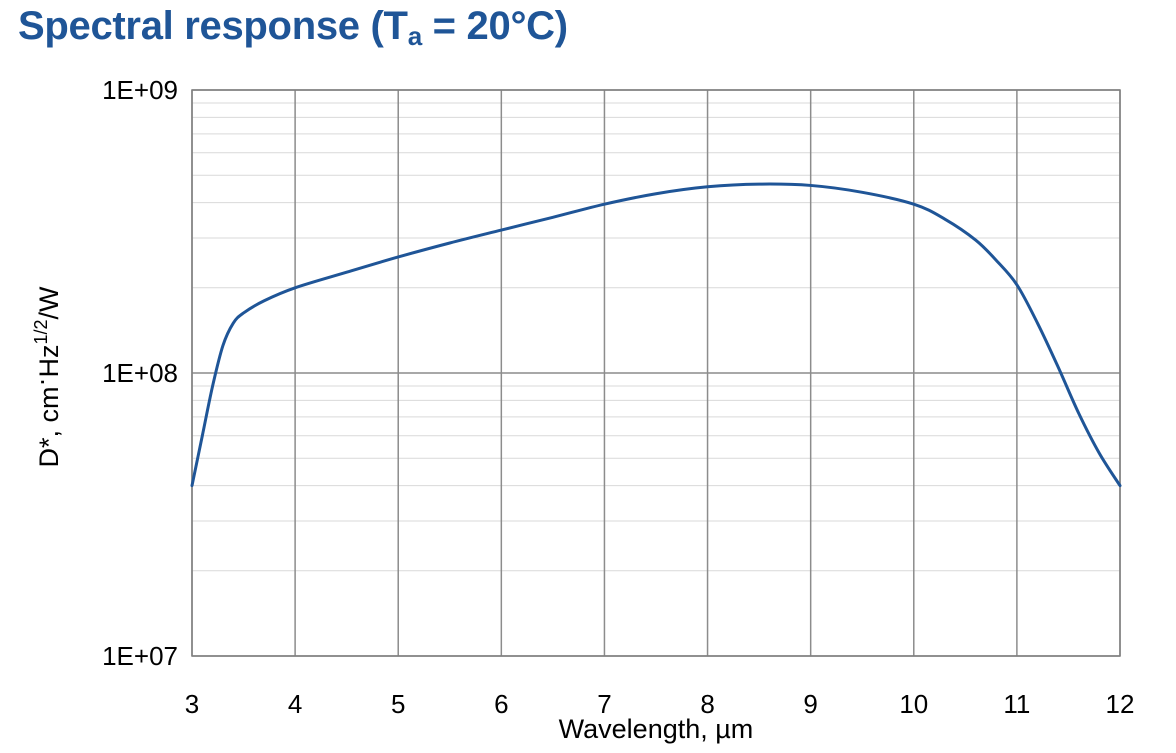 This screenshot has width=1176, height=753. I want to click on x-tick-label: 9, so click(810, 704).